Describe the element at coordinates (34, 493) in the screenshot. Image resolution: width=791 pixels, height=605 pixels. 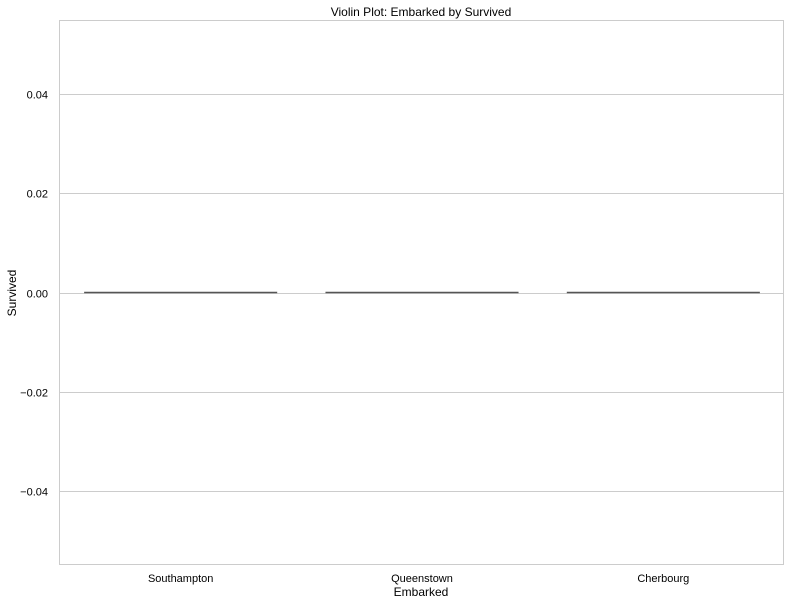
I see `y-tick-label: −0.04` at that location.